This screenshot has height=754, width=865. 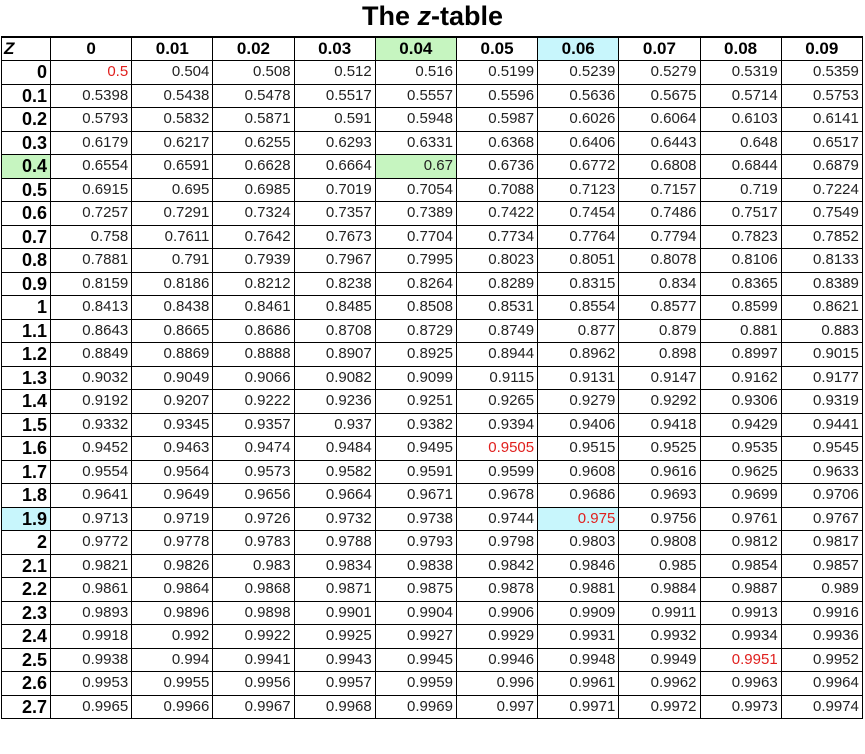 What do you see at coordinates (578, 495) in the screenshot?
I see `table-cell: 0.9686` at bounding box center [578, 495].